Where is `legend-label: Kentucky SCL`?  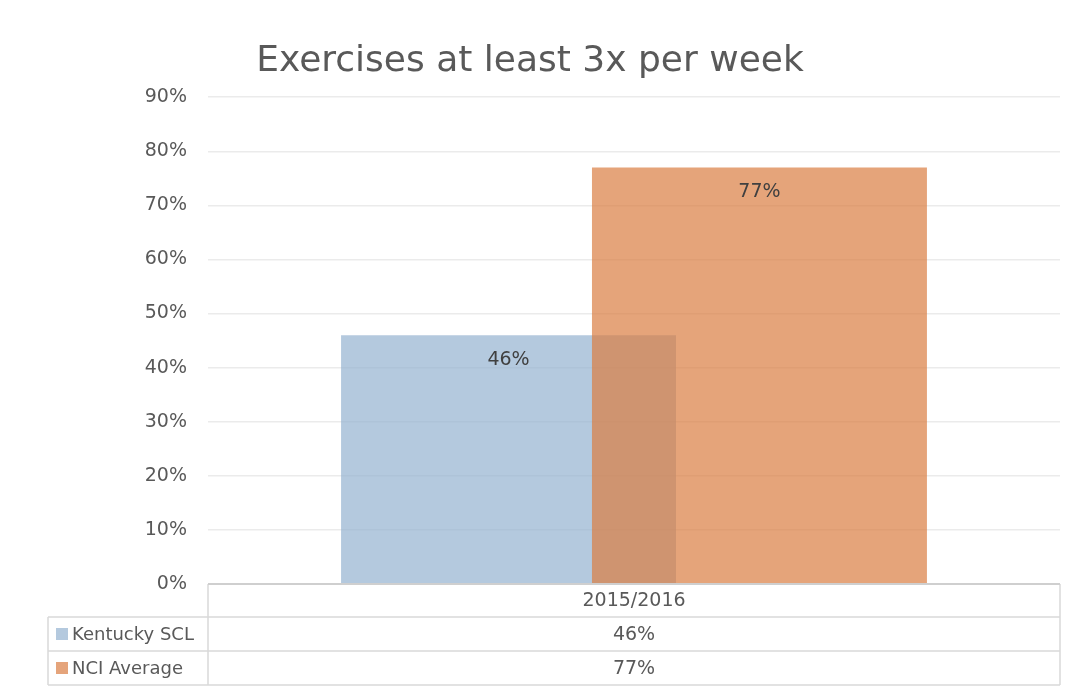
legend-label: Kentucky SCL is located at coordinates (133, 633).